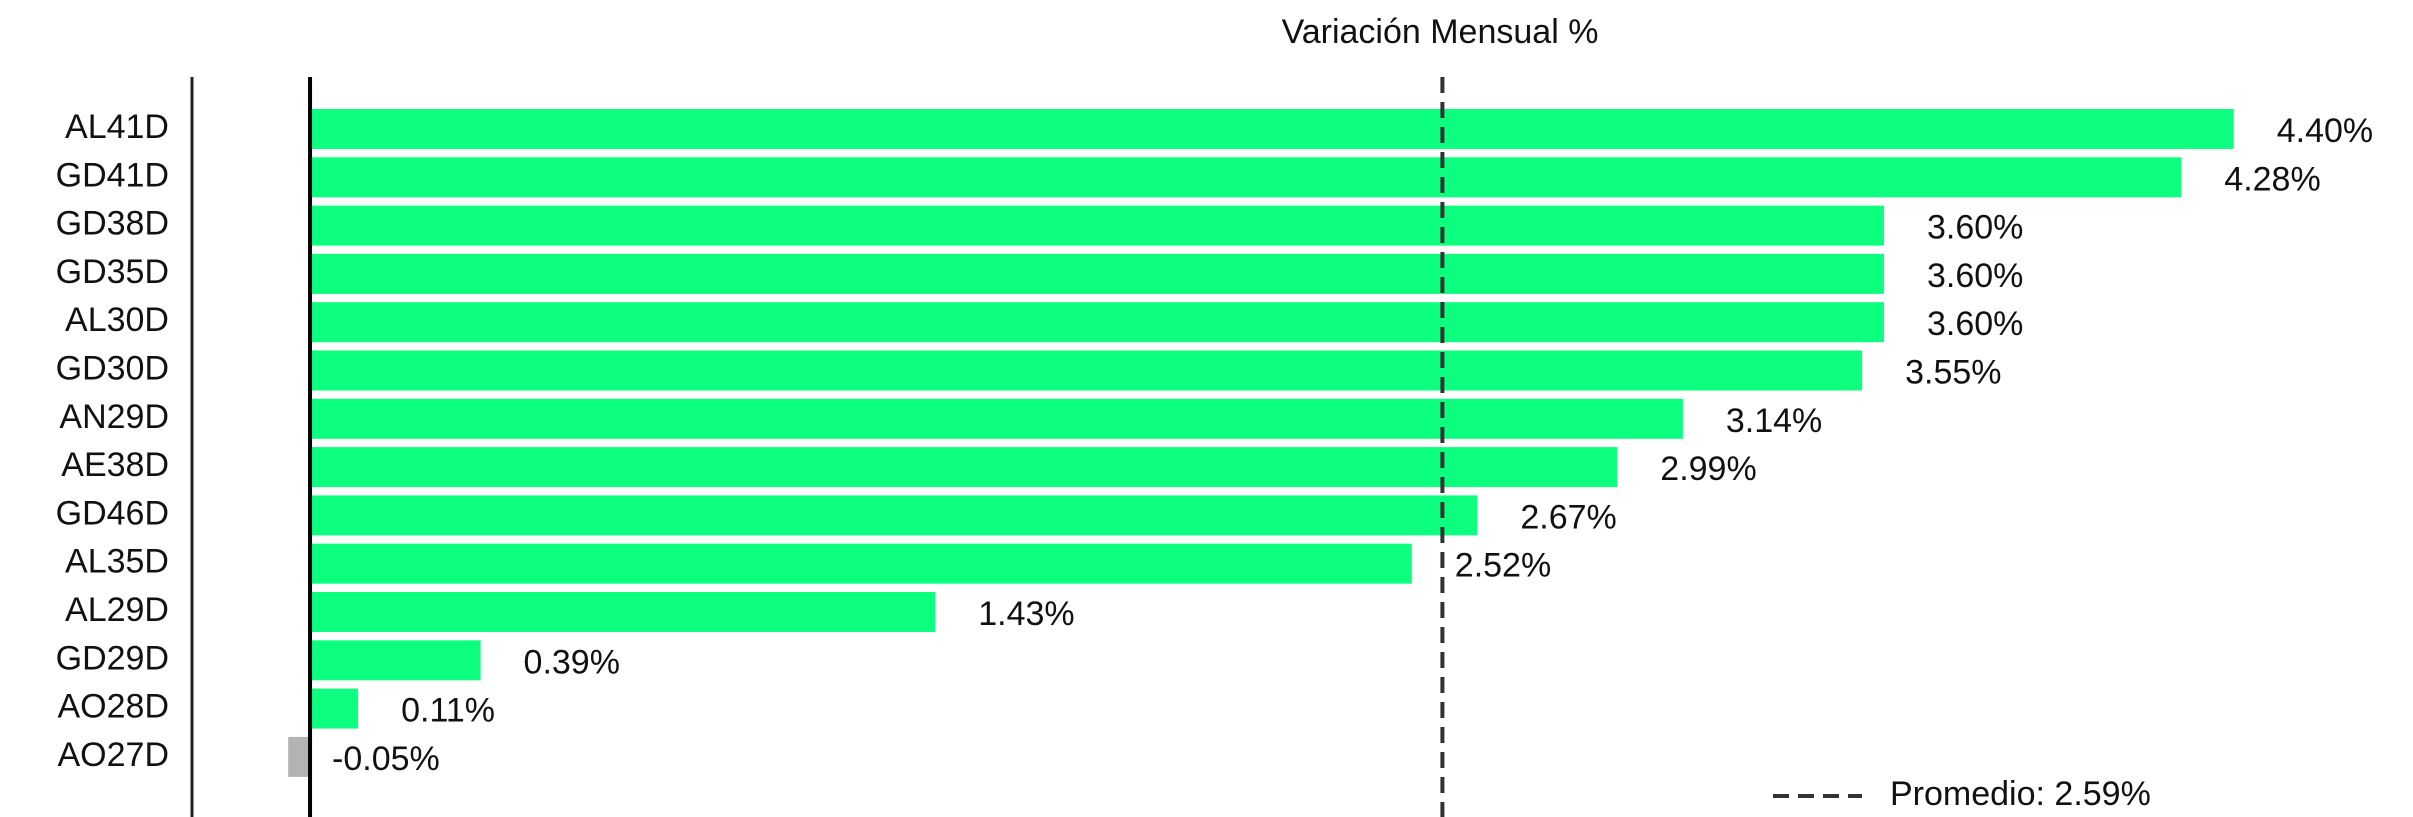  I want to click on y-tick-label: GD46D, so click(112, 513).